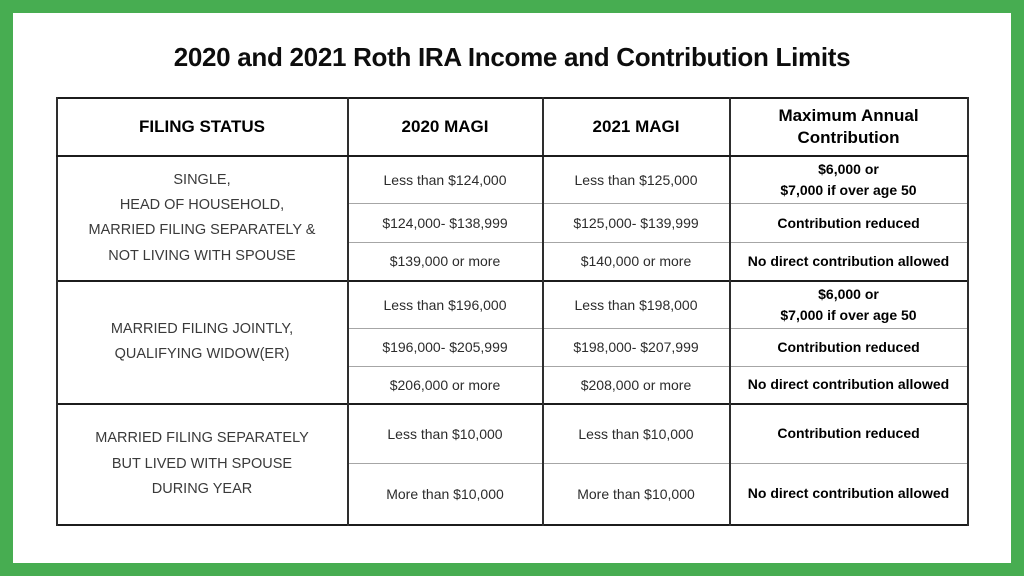 The width and height of the screenshot is (1024, 576). What do you see at coordinates (636, 261) in the screenshot?
I see `magi-2021-cell: $140,000 or more` at bounding box center [636, 261].